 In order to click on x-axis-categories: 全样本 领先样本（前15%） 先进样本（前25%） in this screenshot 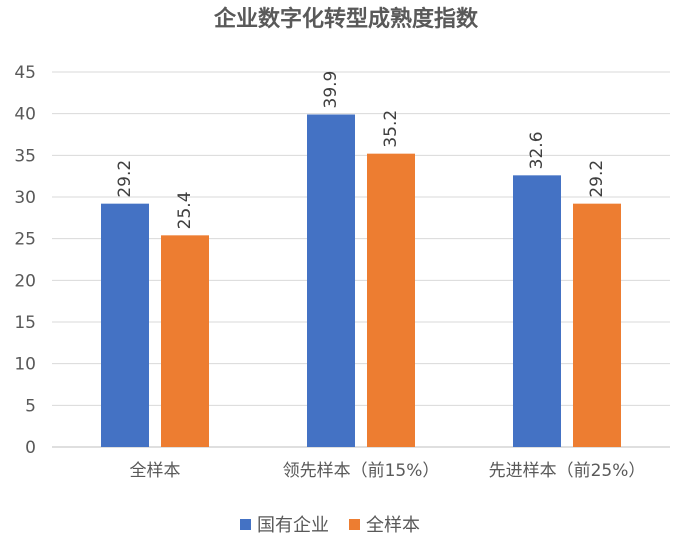, I will do `click(388, 471)`.